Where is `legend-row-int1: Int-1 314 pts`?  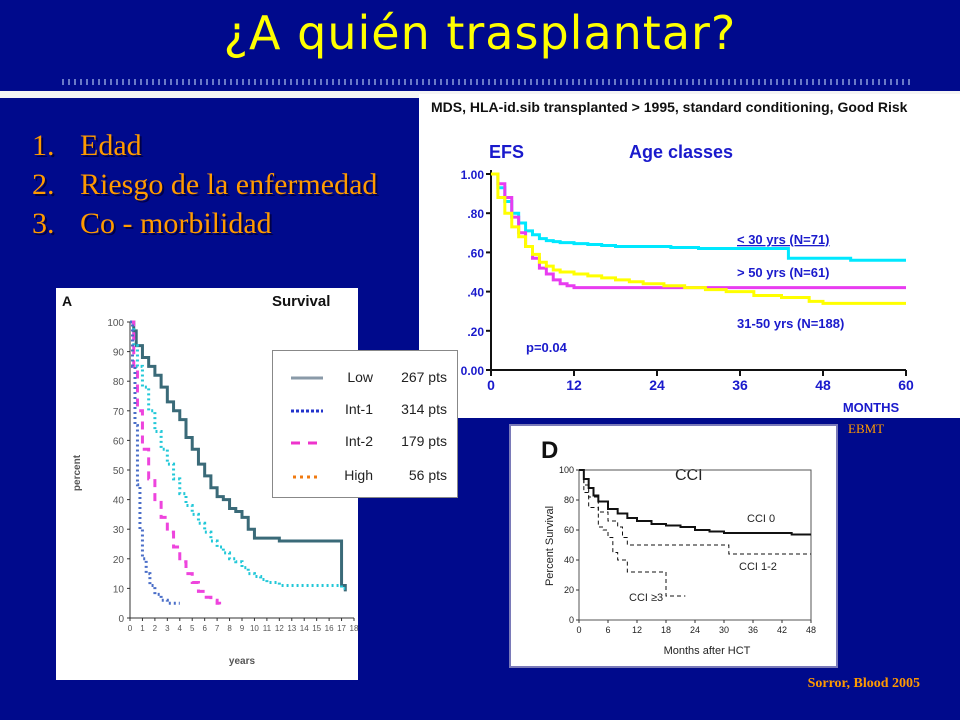 legend-row-int1: Int-1 314 pts is located at coordinates (365, 410).